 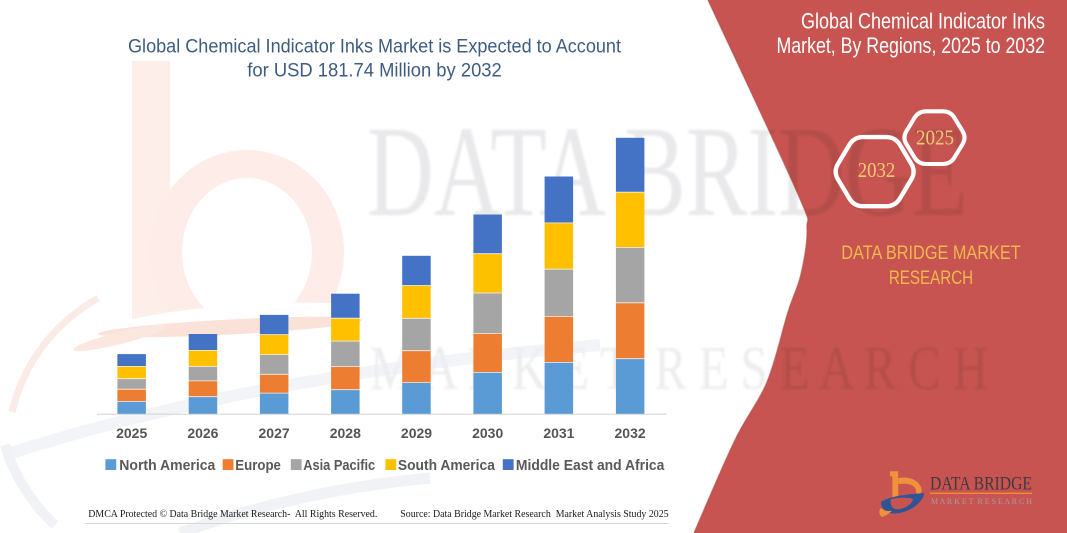 What do you see at coordinates (167, 465) in the screenshot?
I see `svg-text: North America` at bounding box center [167, 465].